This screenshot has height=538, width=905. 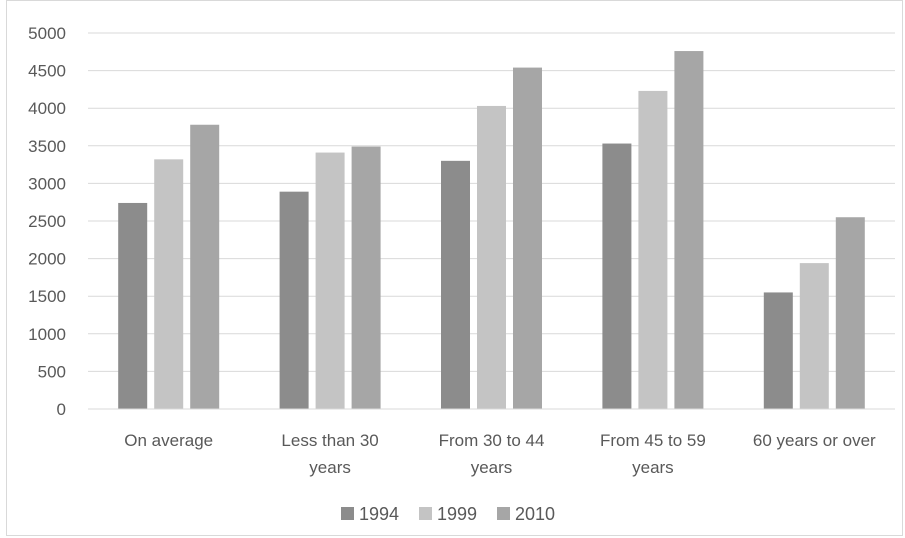 What do you see at coordinates (47, 33) in the screenshot?
I see `y-tick-label: 5000` at bounding box center [47, 33].